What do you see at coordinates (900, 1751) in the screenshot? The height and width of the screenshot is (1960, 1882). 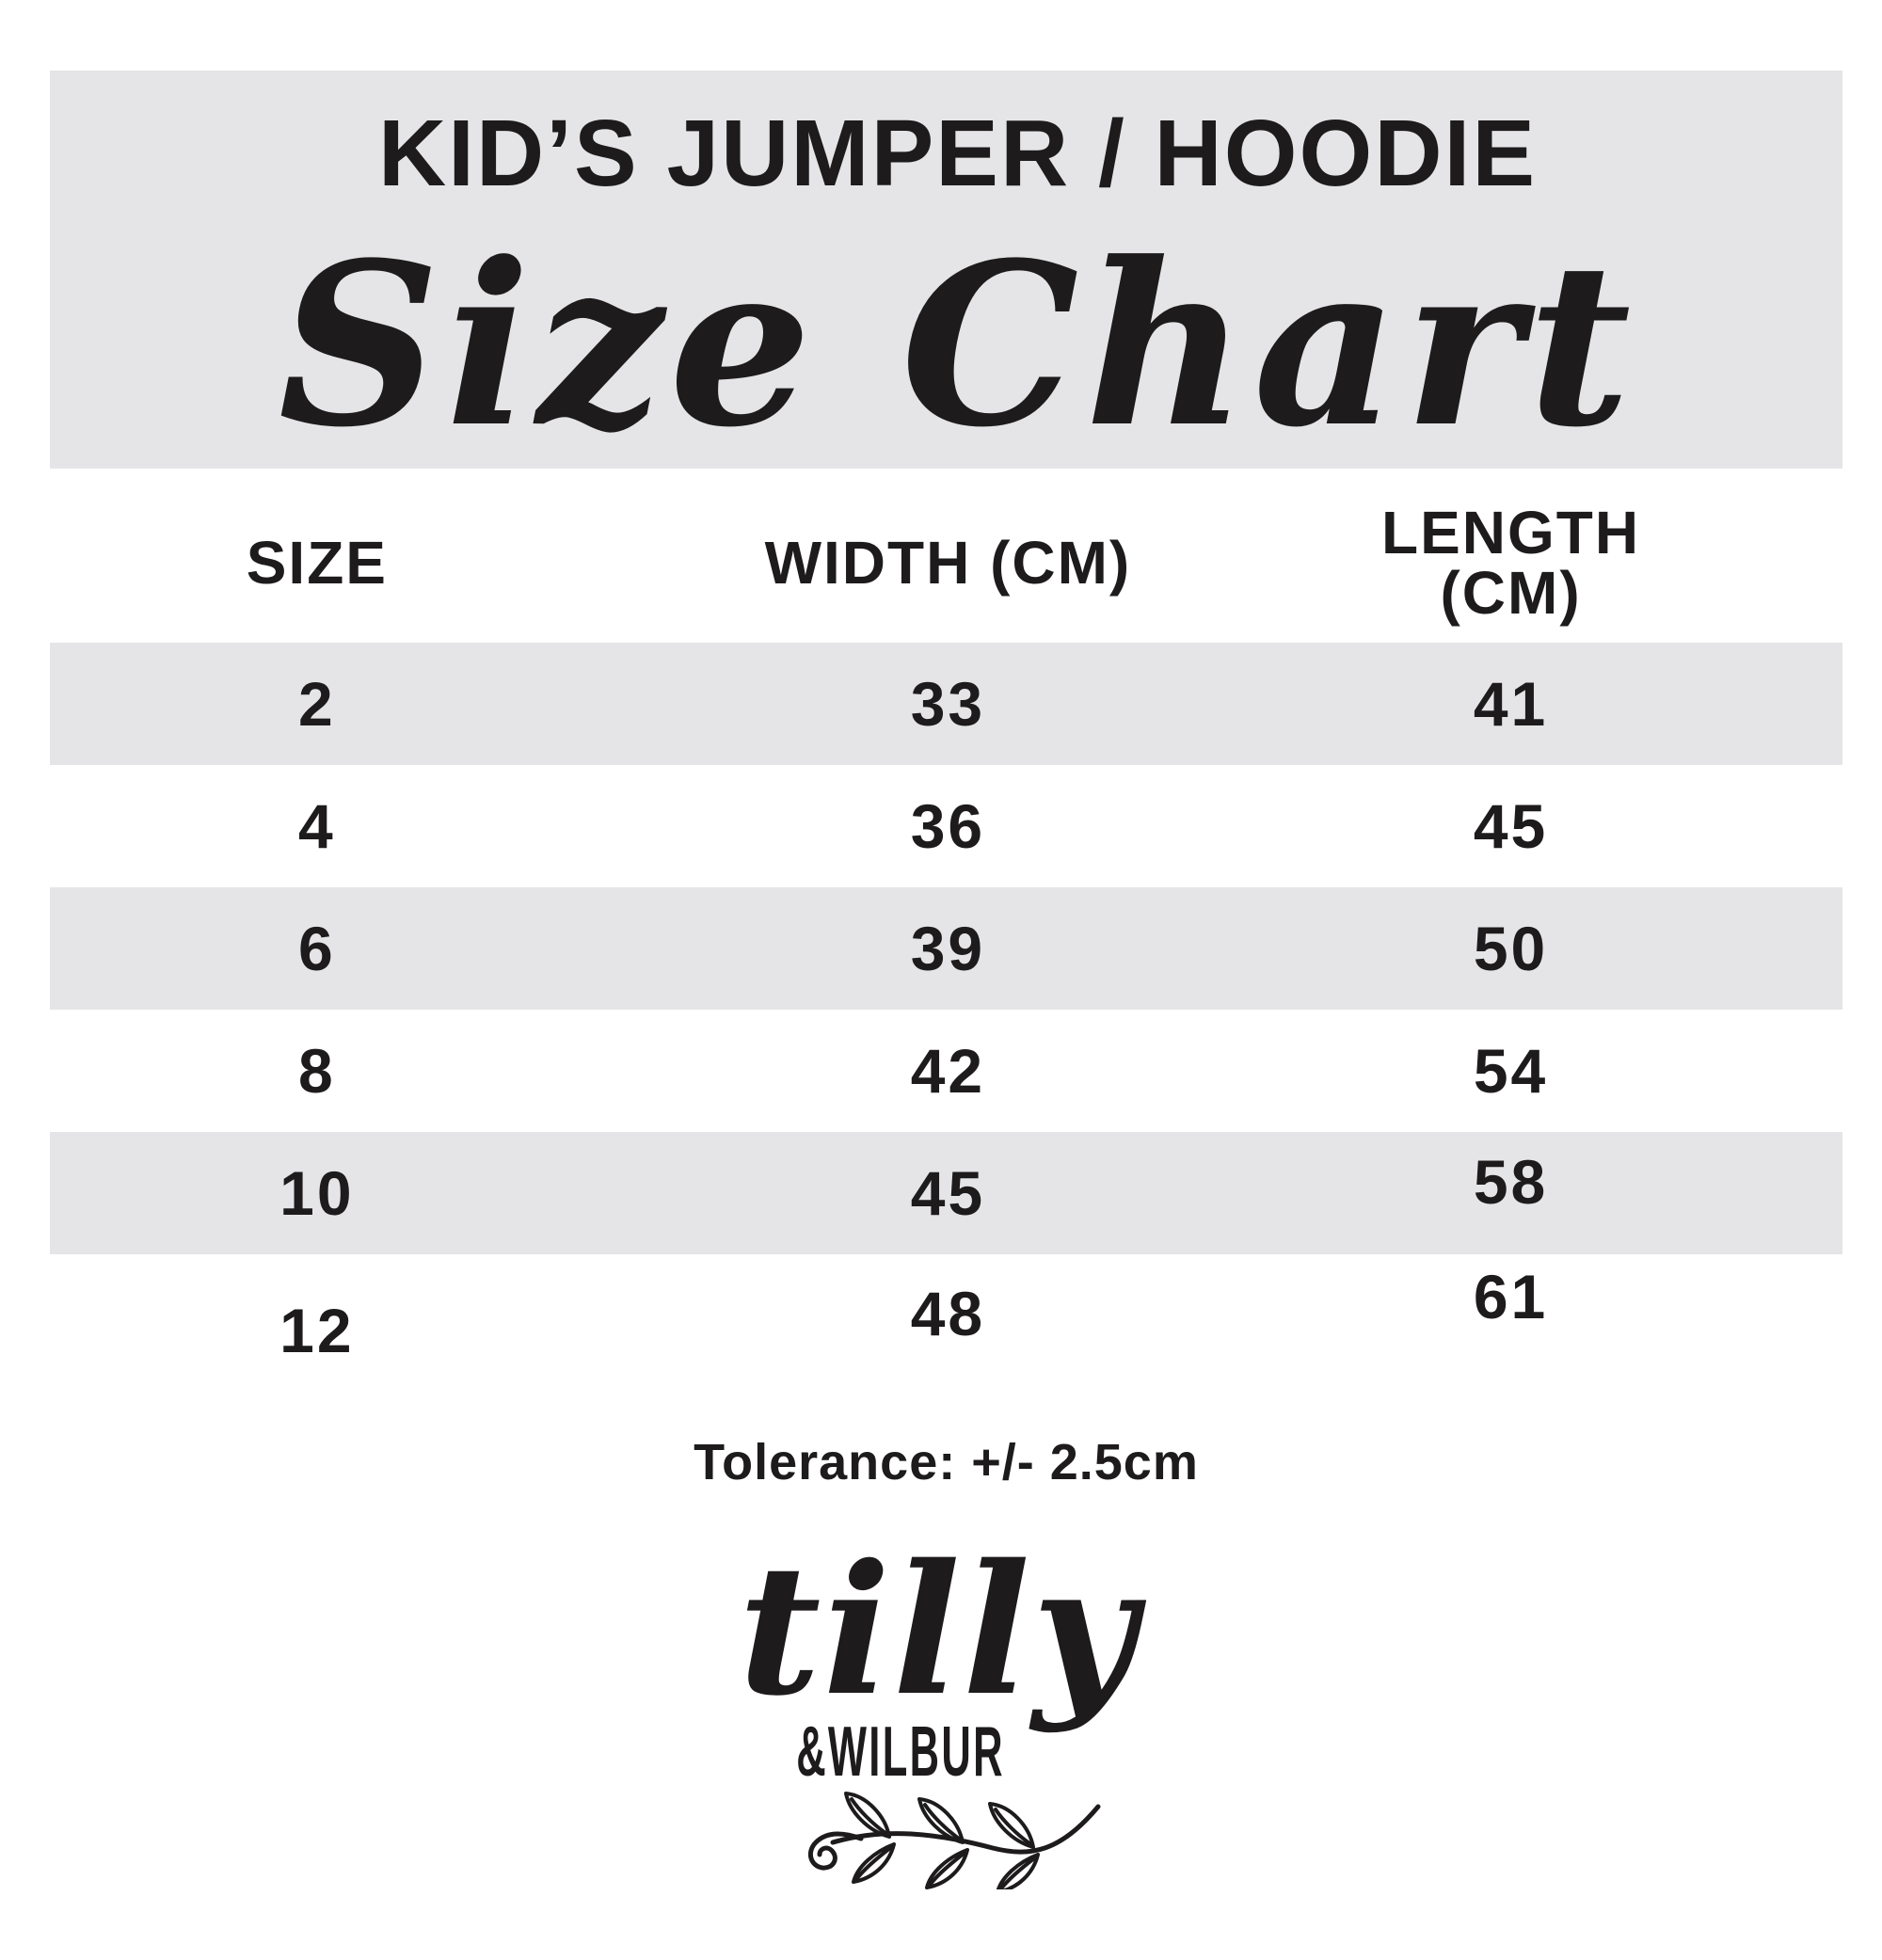 I see `logo-wordmark-caps: &WILBUR` at bounding box center [900, 1751].